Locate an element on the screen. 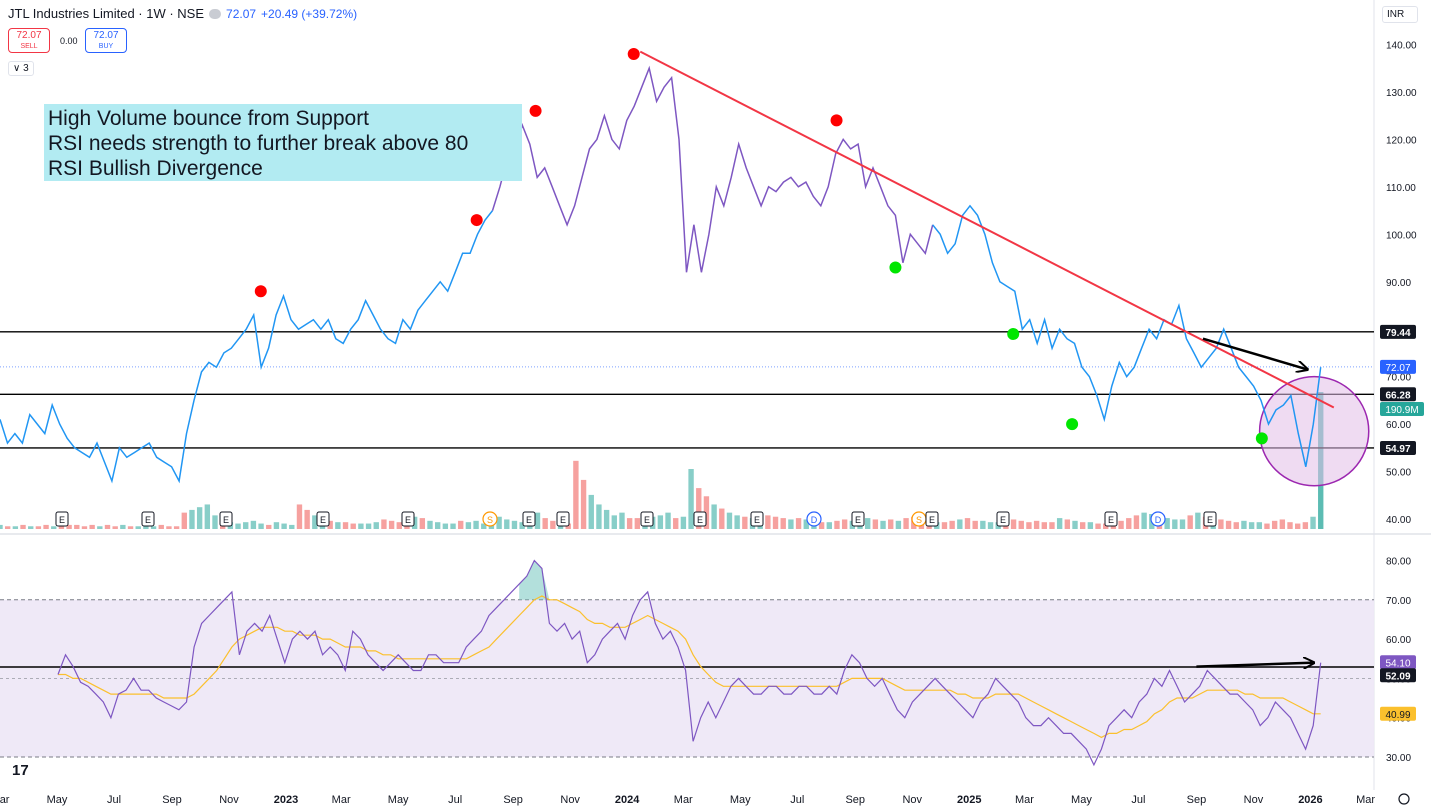 The height and width of the screenshot is (812, 1431). price-tag-bg is located at coordinates (1398, 366).